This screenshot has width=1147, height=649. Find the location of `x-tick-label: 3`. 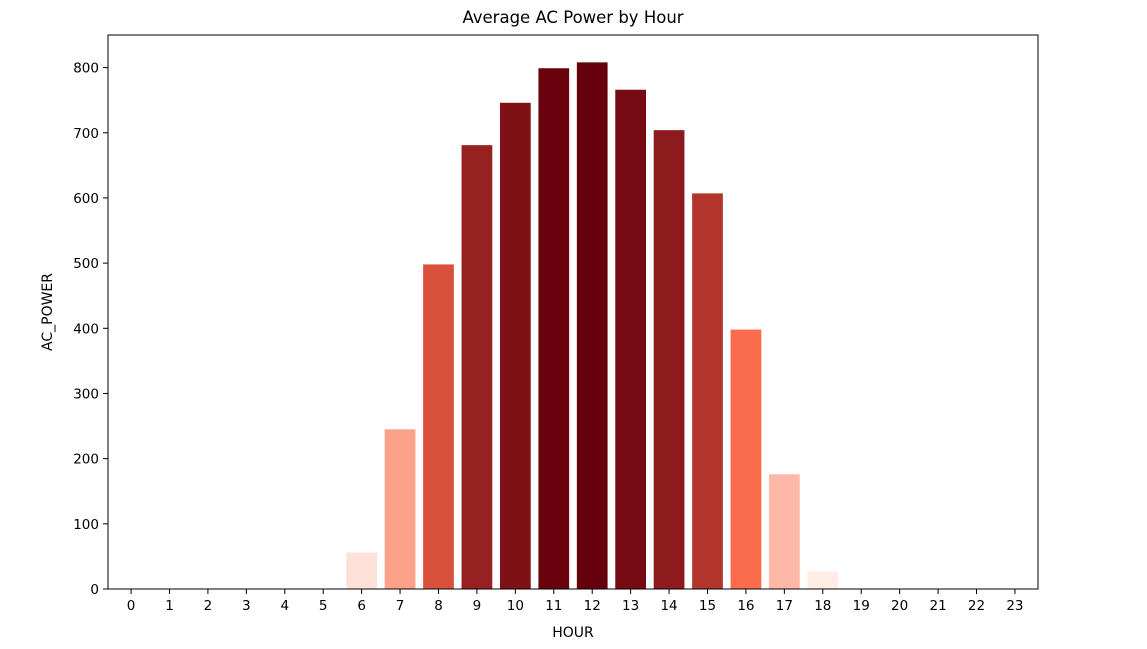

x-tick-label: 3 is located at coordinates (246, 606).